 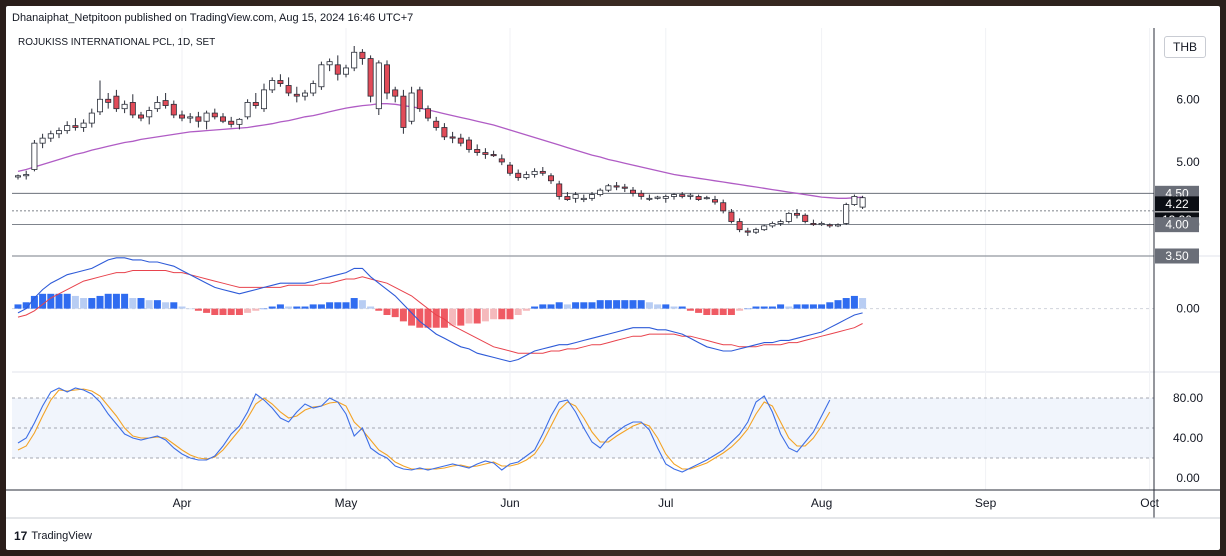 I want to click on price-label-text: 4.00, so click(x=1177, y=225).